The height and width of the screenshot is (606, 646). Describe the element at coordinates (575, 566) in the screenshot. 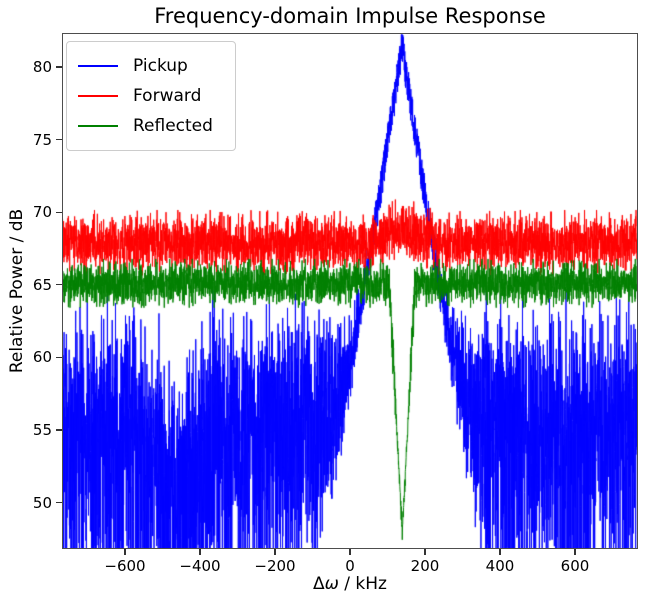

I see `x-tick-label: 600` at that location.